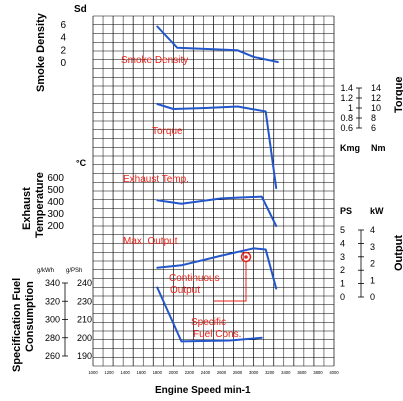  Describe the element at coordinates (52, 283) in the screenshot. I see `sfc-tick-label: 340` at that location.